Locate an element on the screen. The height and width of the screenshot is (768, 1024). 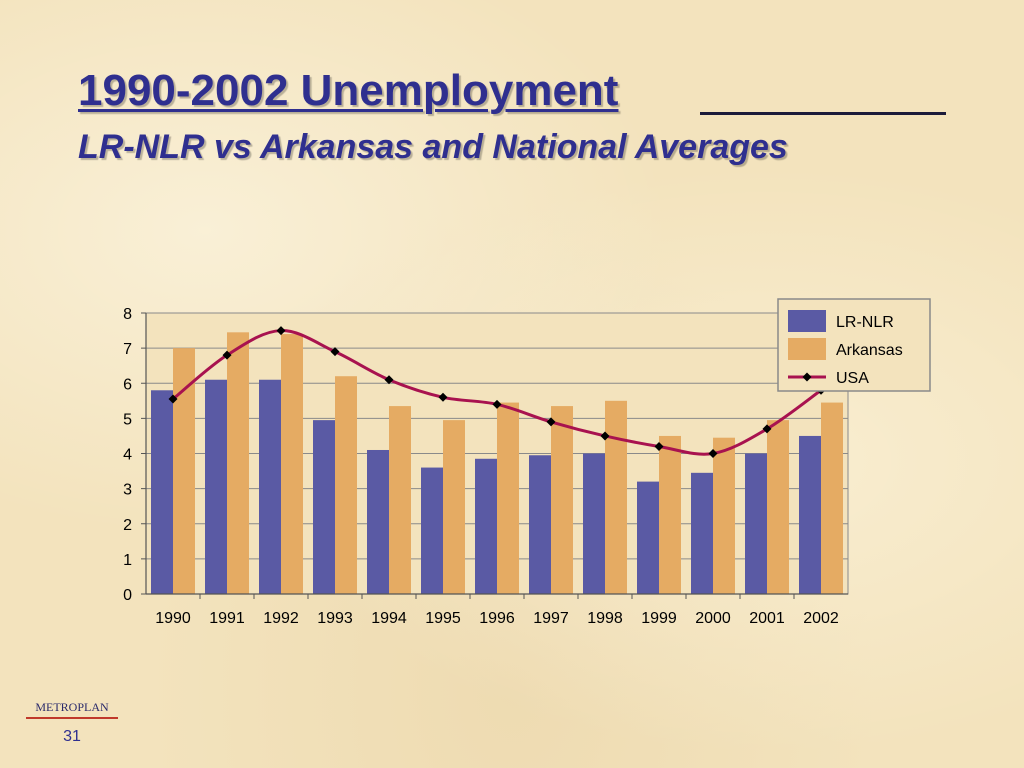
bar-arkansas-2002 is located at coordinates (832, 498).